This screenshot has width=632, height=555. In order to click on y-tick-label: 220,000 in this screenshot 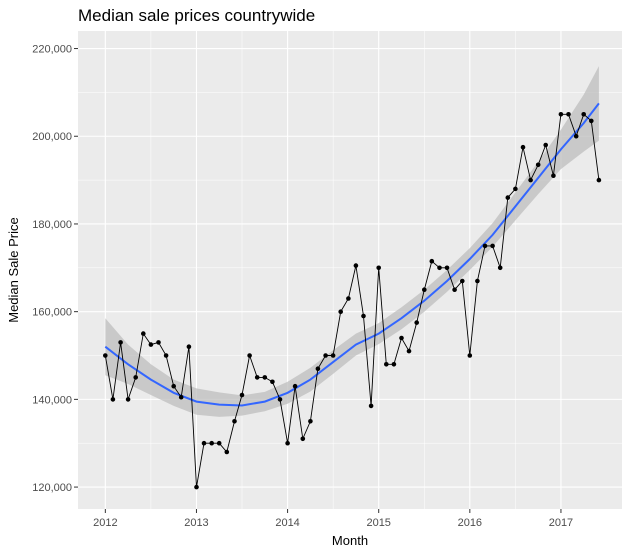, I will do `click(52, 50)`.